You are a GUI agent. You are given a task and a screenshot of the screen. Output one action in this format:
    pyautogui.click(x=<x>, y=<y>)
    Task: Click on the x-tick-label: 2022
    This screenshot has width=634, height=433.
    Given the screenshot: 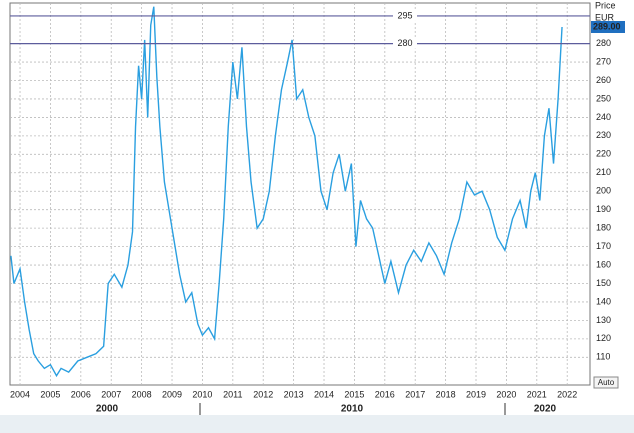 What is the action you would take?
    pyautogui.click(x=567, y=394)
    